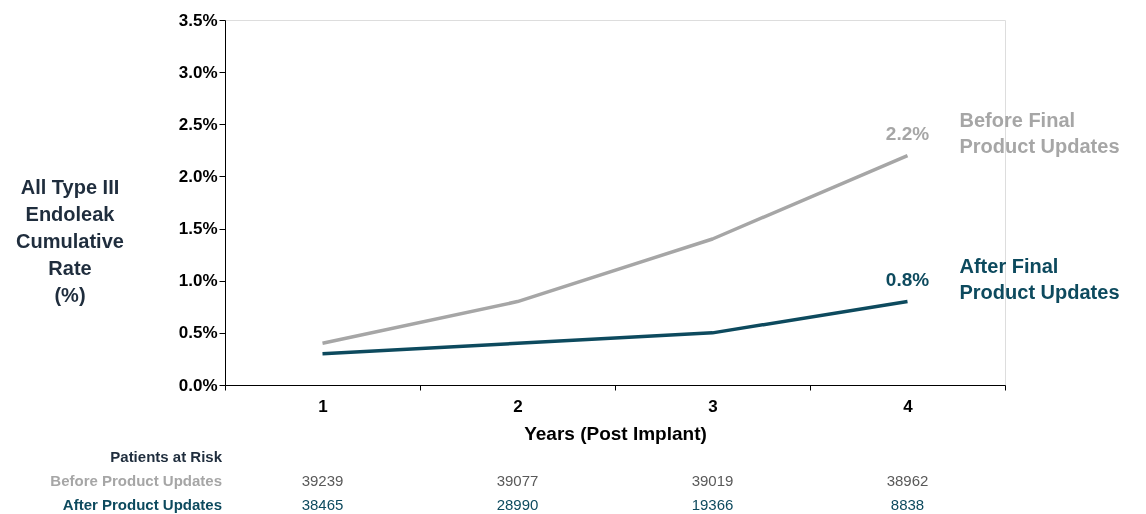 This screenshot has height=514, width=1146. I want to click on text: After Final Product Updates, so click(1039, 278).